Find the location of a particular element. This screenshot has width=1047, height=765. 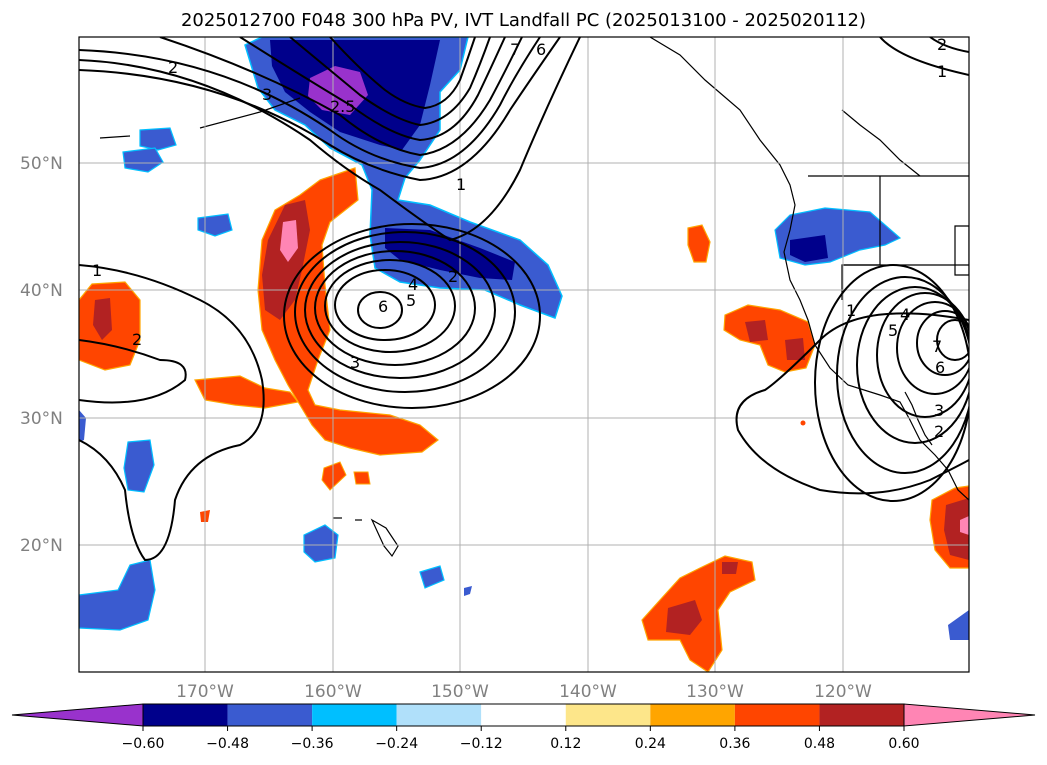

lon-label: 160°W is located at coordinates (333, 692).